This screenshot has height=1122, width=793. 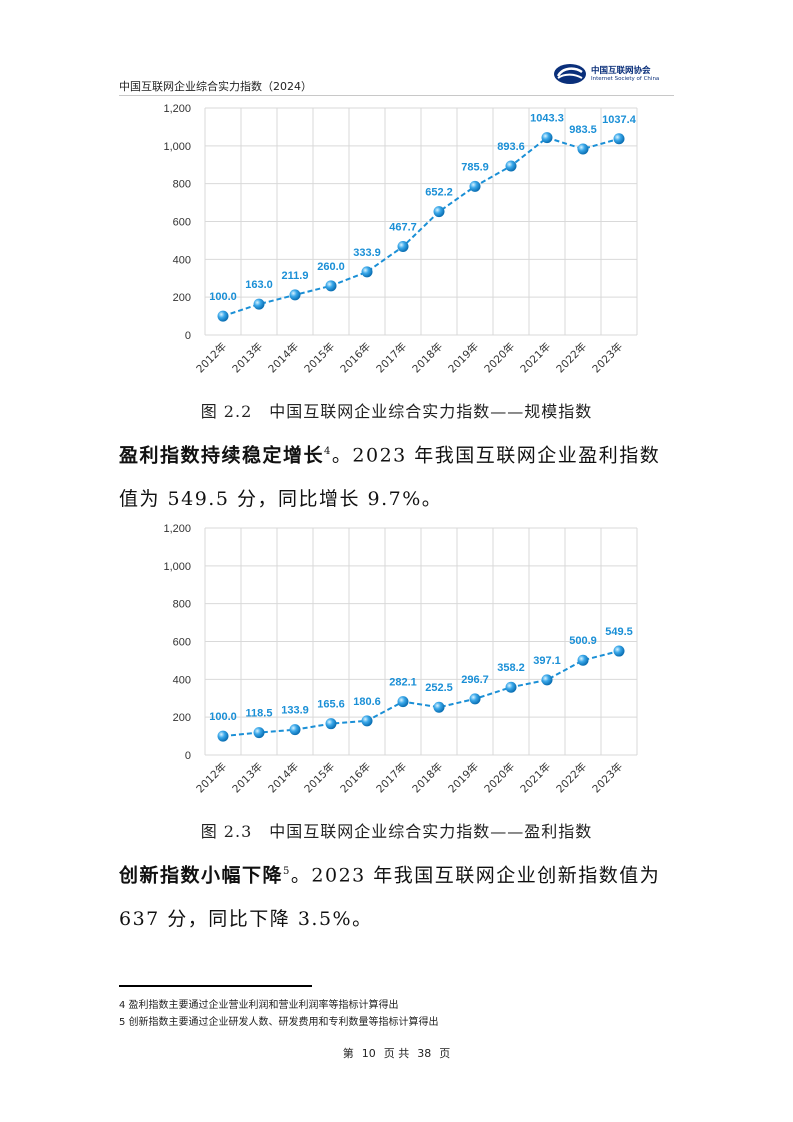 What do you see at coordinates (295, 276) in the screenshot?
I see `data-label: 211.9` at bounding box center [295, 276].